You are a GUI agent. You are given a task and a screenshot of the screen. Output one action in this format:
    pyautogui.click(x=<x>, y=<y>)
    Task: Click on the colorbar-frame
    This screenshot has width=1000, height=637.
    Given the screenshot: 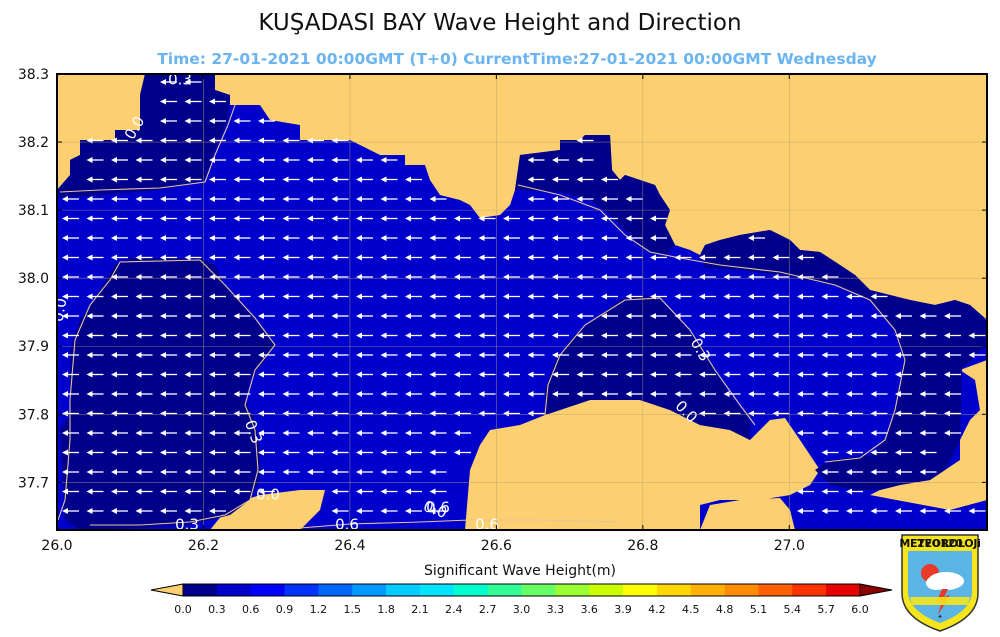 What is the action you would take?
    pyautogui.click(x=521, y=590)
    